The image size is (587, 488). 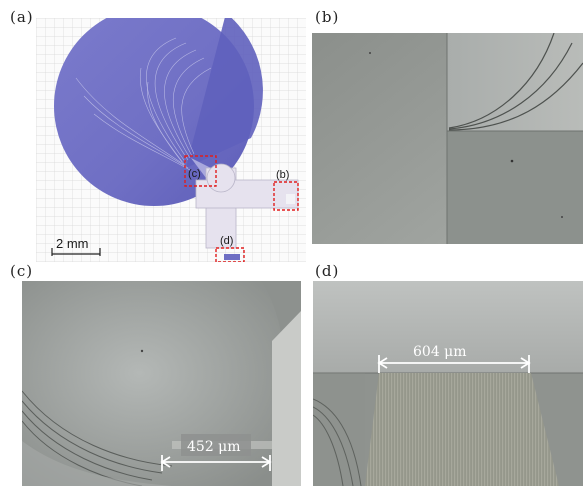 What do you see at coordinates (327, 17) in the screenshot?
I see `panel-label-b: (b)` at bounding box center [327, 17].